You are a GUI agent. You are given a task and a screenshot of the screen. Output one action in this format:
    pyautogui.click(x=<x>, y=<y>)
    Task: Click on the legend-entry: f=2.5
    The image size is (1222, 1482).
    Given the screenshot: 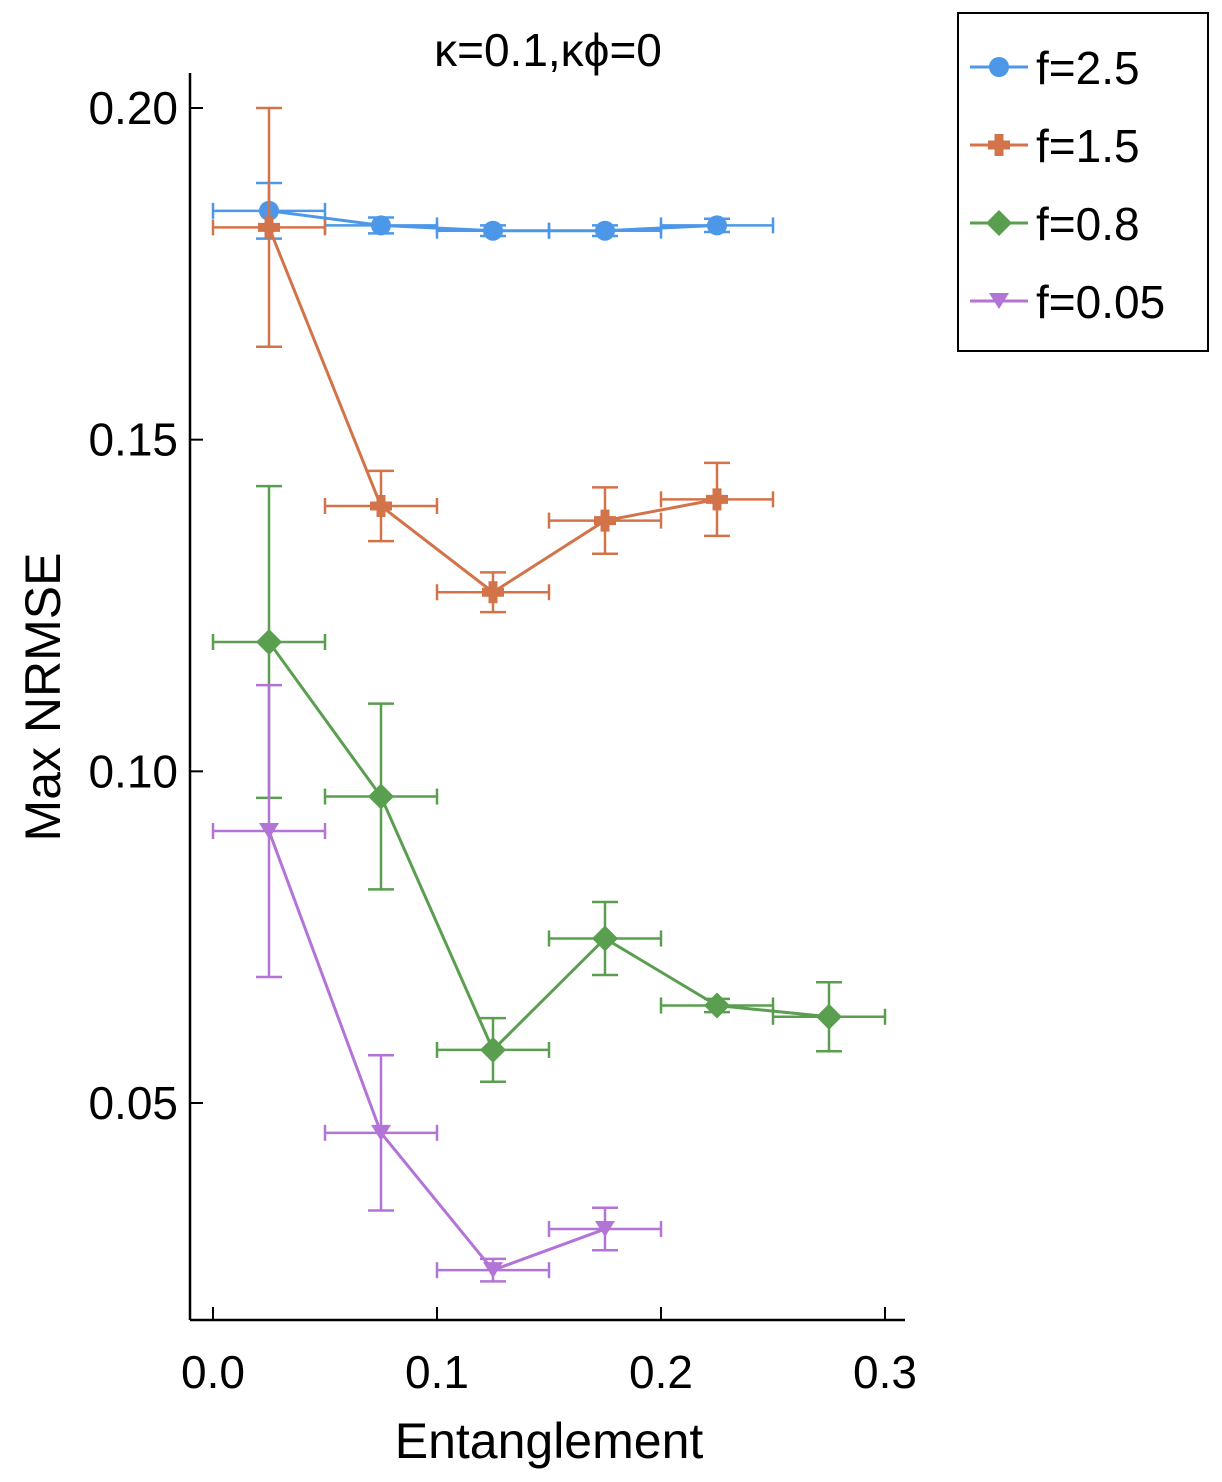 What is the action you would take?
    pyautogui.click(x=1055, y=68)
    